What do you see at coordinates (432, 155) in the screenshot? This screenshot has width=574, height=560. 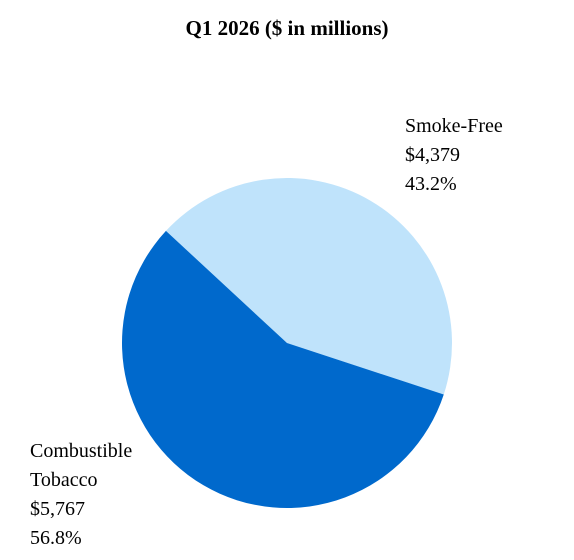 I see `value-label: $4,379` at bounding box center [432, 155].